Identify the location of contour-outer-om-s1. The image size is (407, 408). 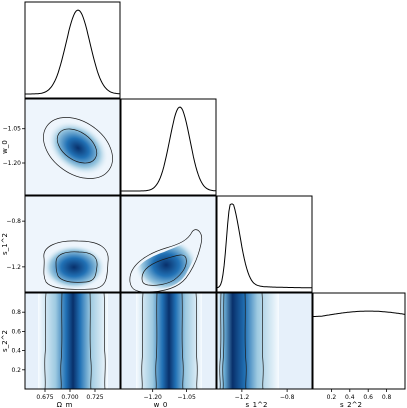
(76, 265).